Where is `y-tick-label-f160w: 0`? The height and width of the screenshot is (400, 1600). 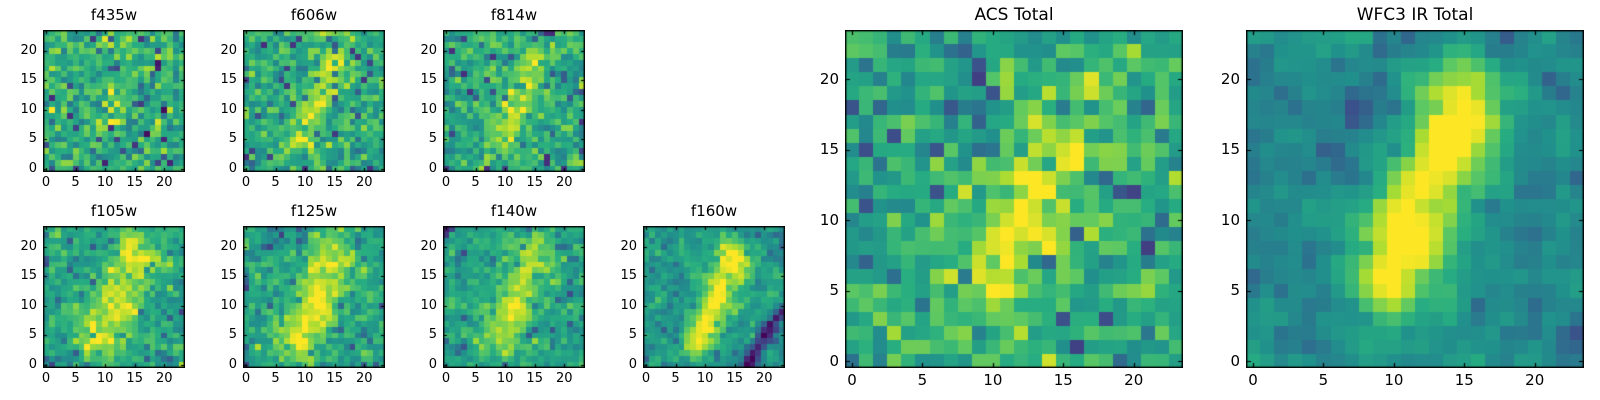 y-tick-label-f160w: 0 is located at coordinates (632, 364).